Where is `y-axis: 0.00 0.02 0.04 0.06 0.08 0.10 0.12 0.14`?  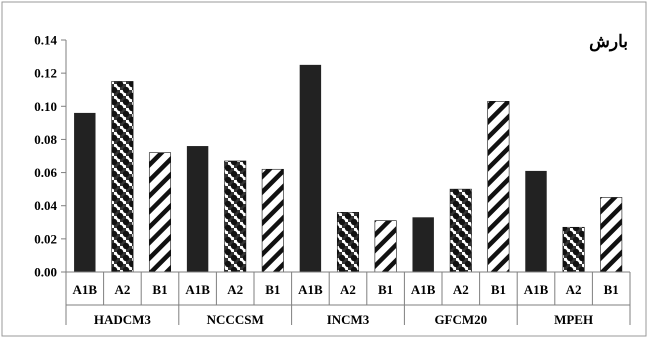 y-axis: 0.00 0.02 0.04 0.06 0.08 0.10 0.12 0.14 is located at coordinates (50, 156).